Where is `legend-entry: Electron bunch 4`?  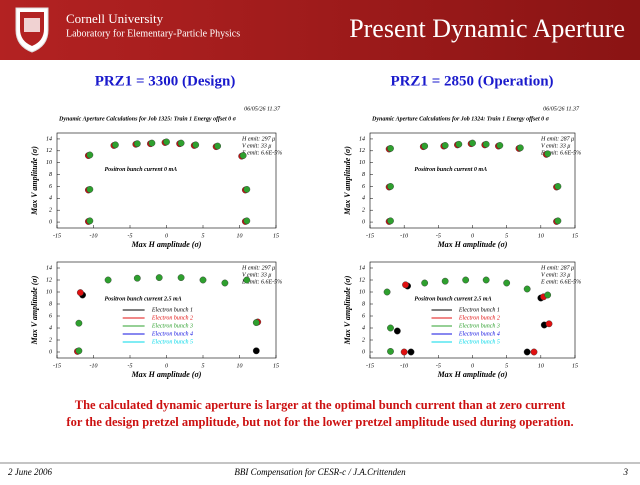 legend-entry: Electron bunch 4 is located at coordinates (479, 333).